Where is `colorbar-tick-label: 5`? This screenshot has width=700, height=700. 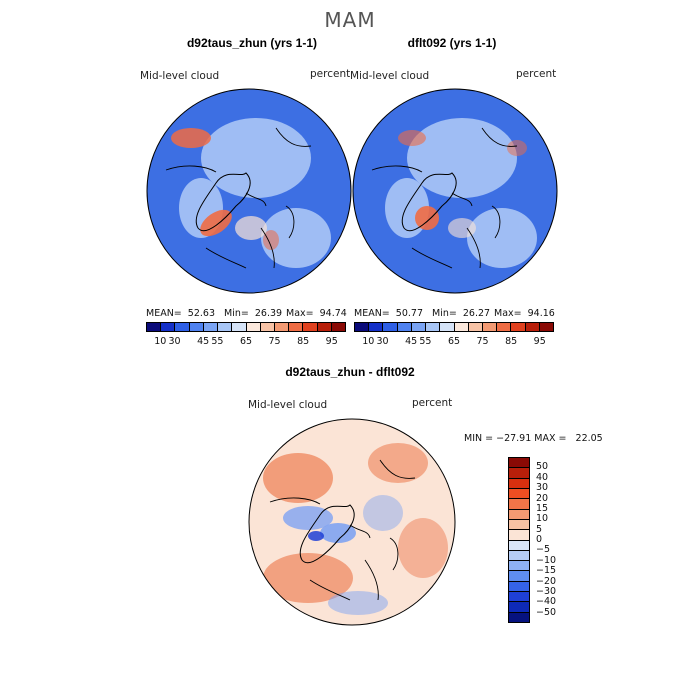
colorbar-tick-label: 5 is located at coordinates (539, 529).